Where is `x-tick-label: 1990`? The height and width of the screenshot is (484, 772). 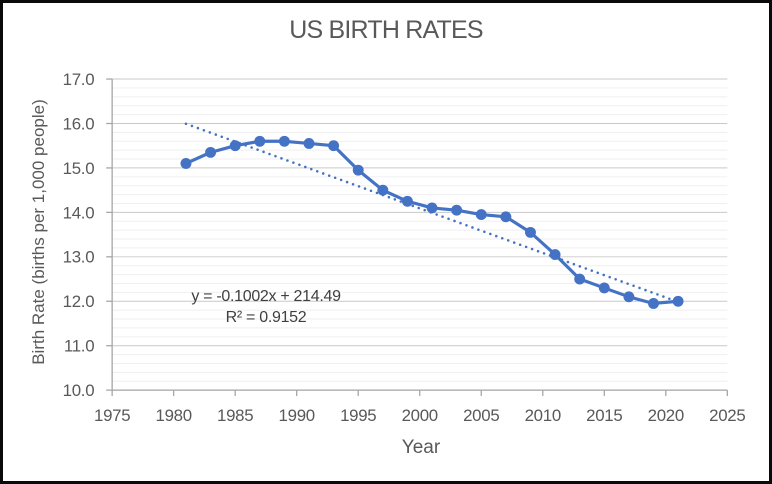 x-tick-label: 1990 is located at coordinates (297, 415).